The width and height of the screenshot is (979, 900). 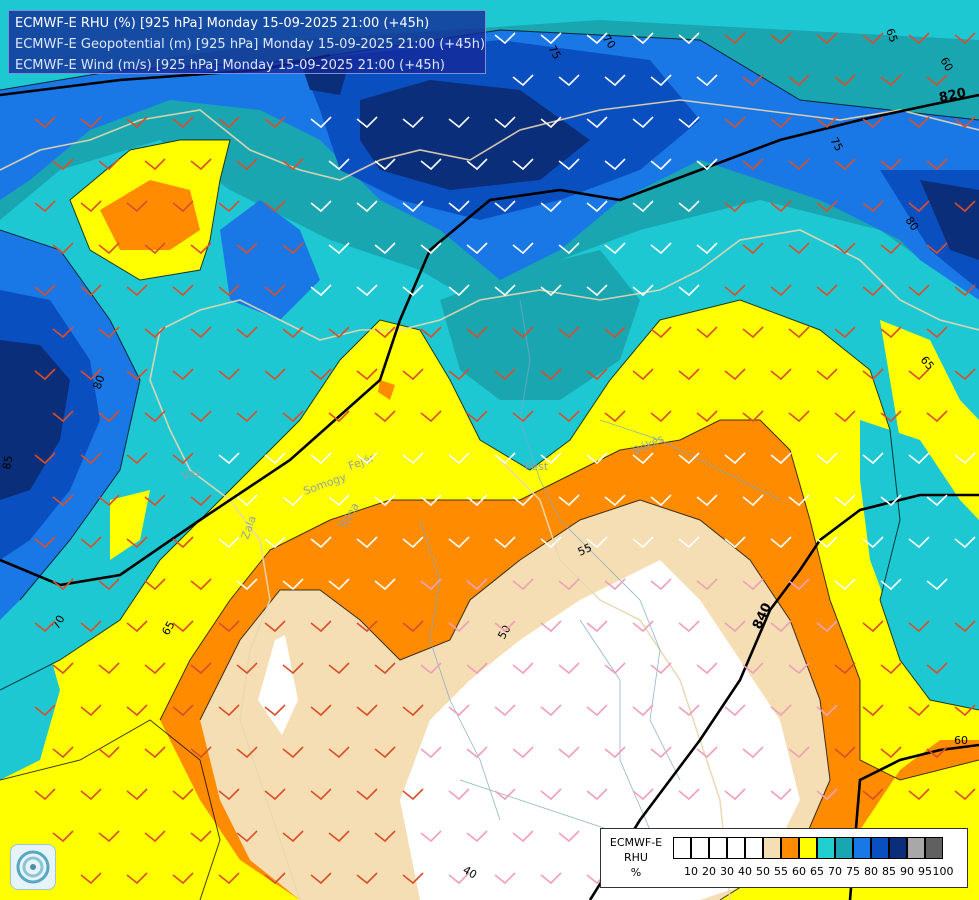 I want to click on legend-title-model: ECMWF-E, so click(x=636, y=842).